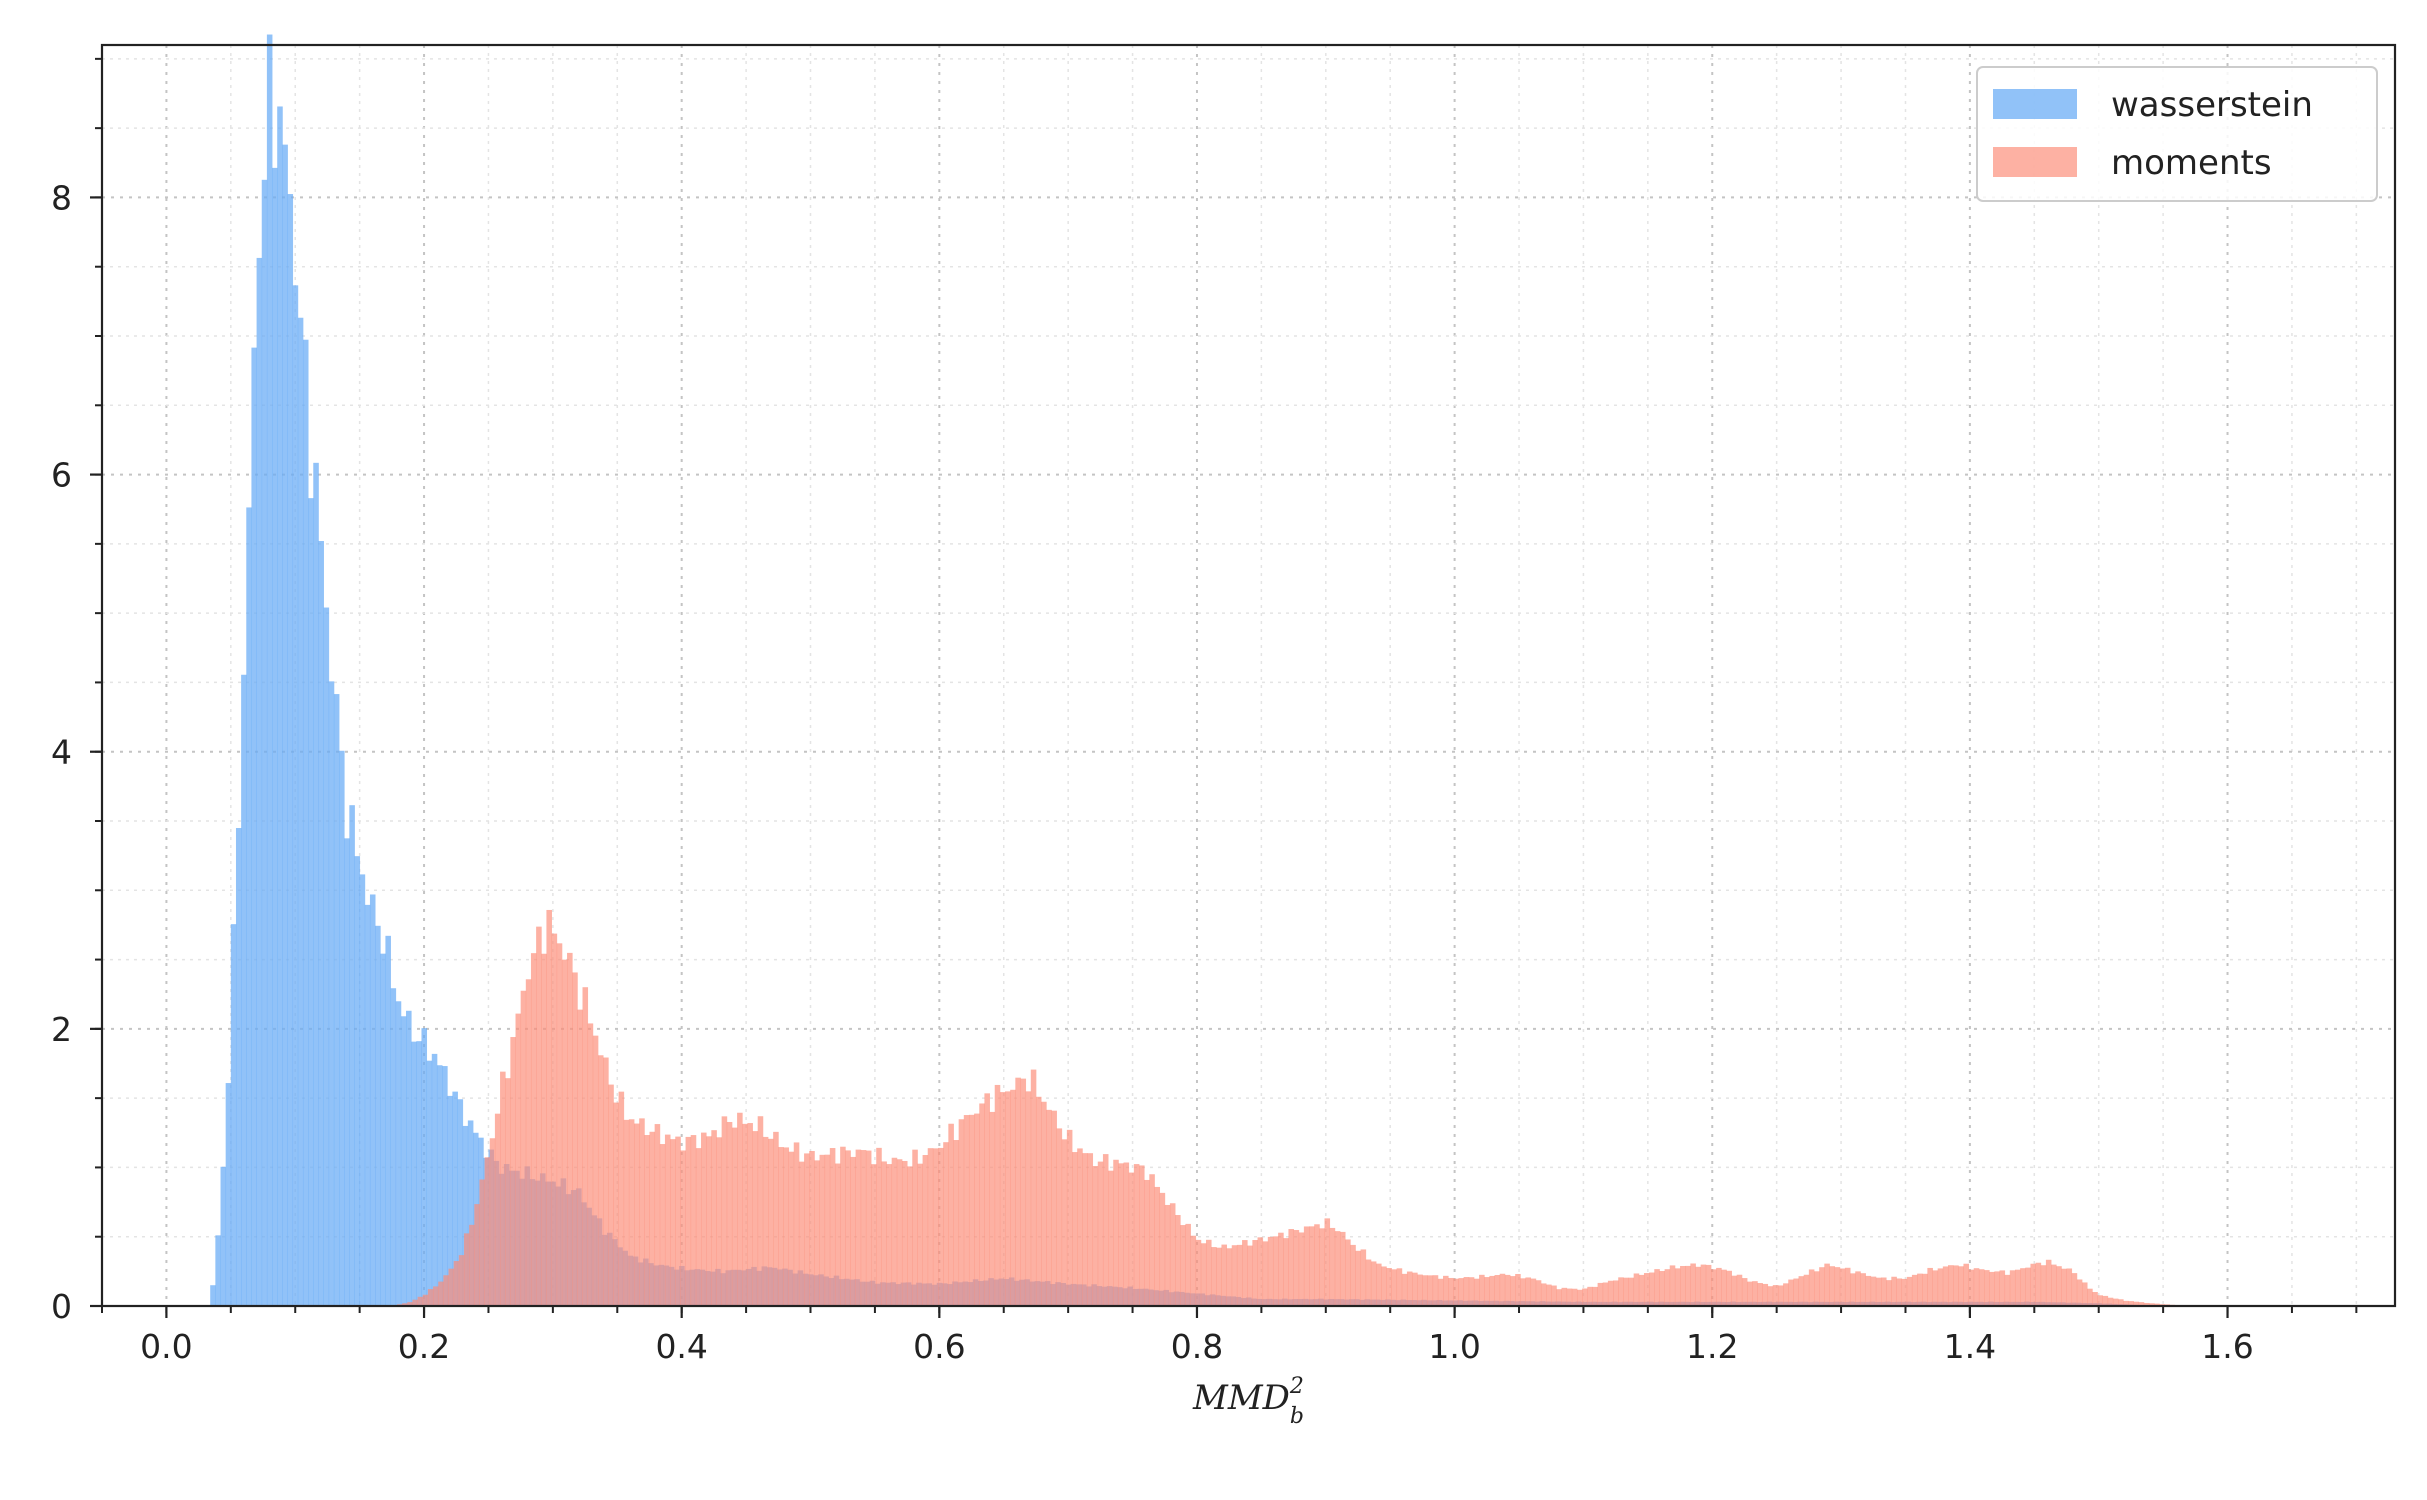  What do you see at coordinates (1296, 1386) in the screenshot?
I see `x-axis-label-superscript: 2` at bounding box center [1296, 1386].